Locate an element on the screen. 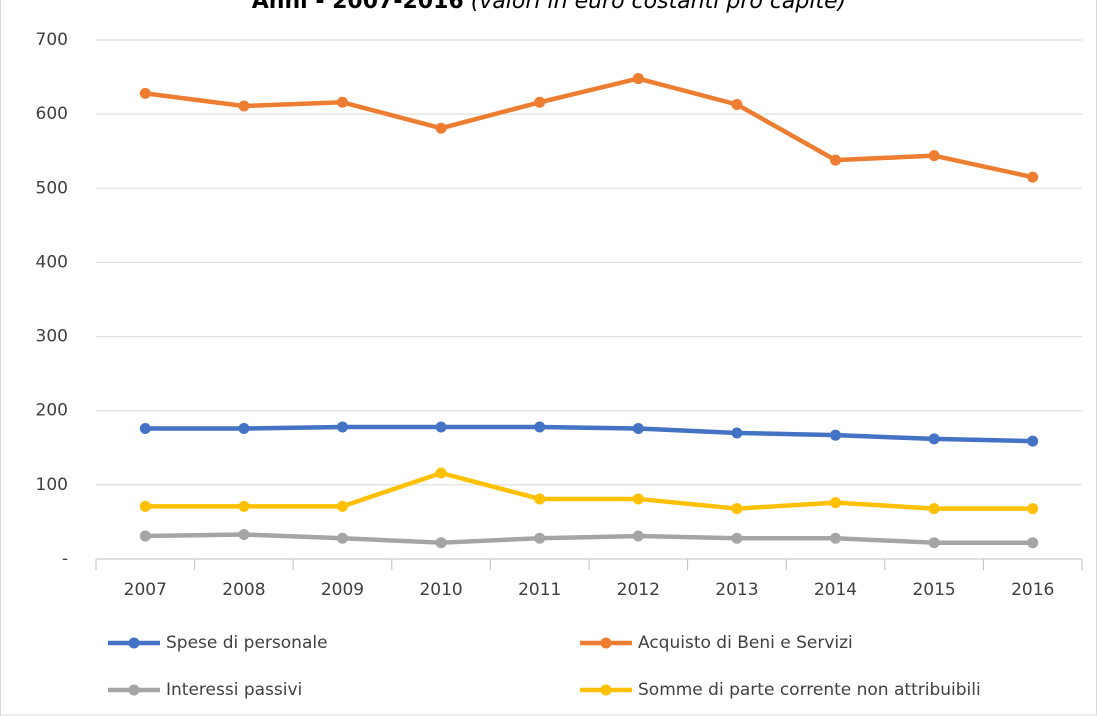 The width and height of the screenshot is (1098, 716). y-tick-label: 200 is located at coordinates (52, 411).